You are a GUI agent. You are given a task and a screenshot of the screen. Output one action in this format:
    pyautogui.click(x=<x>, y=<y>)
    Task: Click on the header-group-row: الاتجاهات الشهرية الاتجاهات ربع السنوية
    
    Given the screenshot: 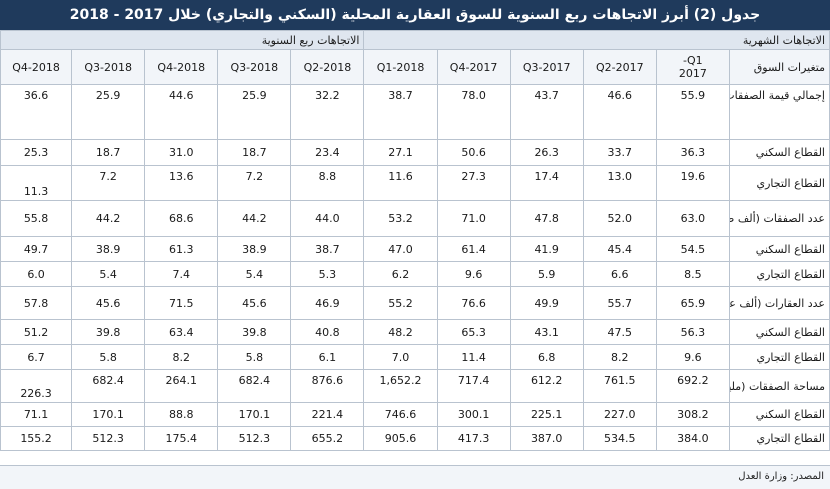 What is the action you would take?
    pyautogui.click(x=415, y=40)
    